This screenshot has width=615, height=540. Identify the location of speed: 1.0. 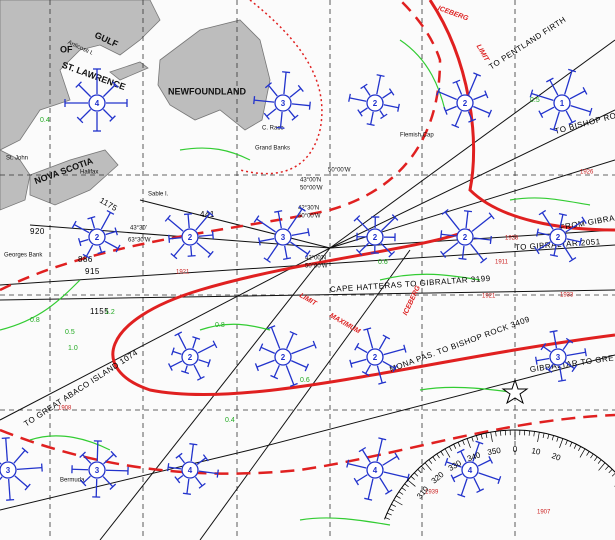
(73, 348).